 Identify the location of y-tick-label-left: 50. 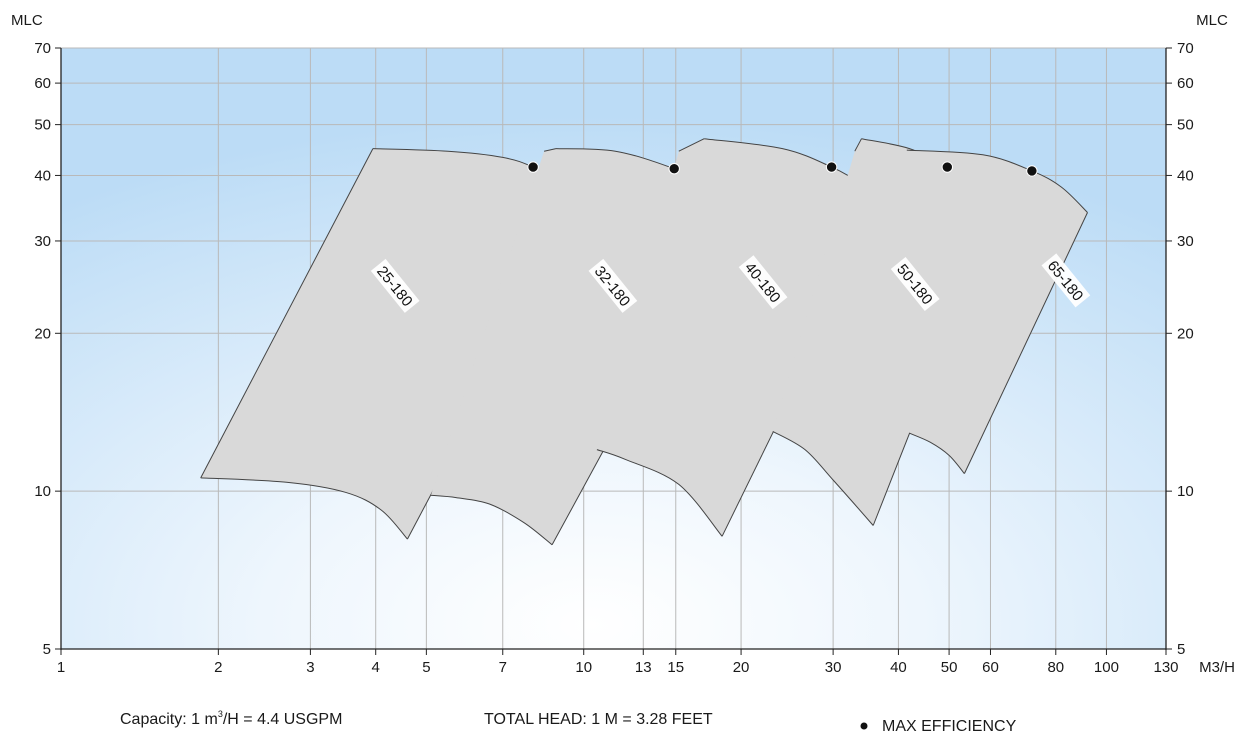
(42, 125).